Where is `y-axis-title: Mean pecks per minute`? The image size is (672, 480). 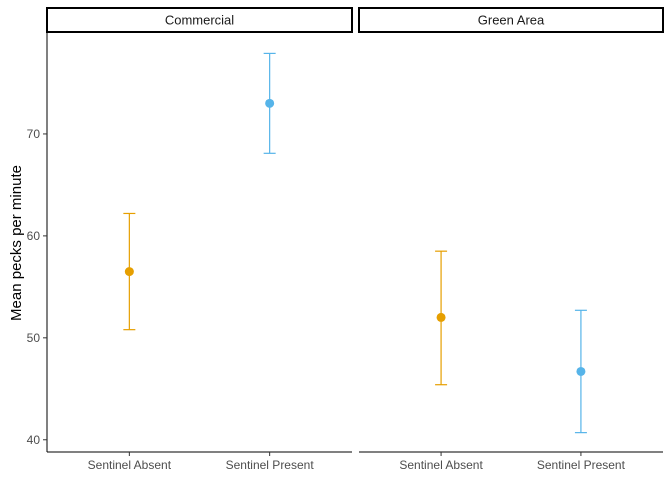
y-axis-title: Mean pecks per minute is located at coordinates (16, 243).